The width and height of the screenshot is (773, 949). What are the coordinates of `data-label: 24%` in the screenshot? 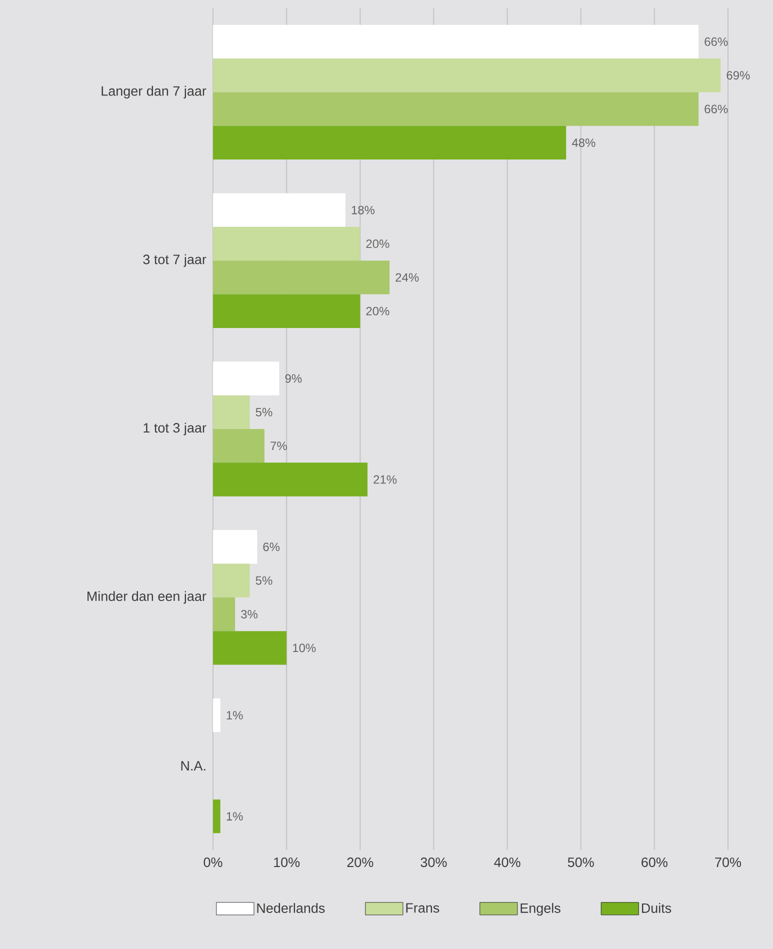 It's located at (407, 277).